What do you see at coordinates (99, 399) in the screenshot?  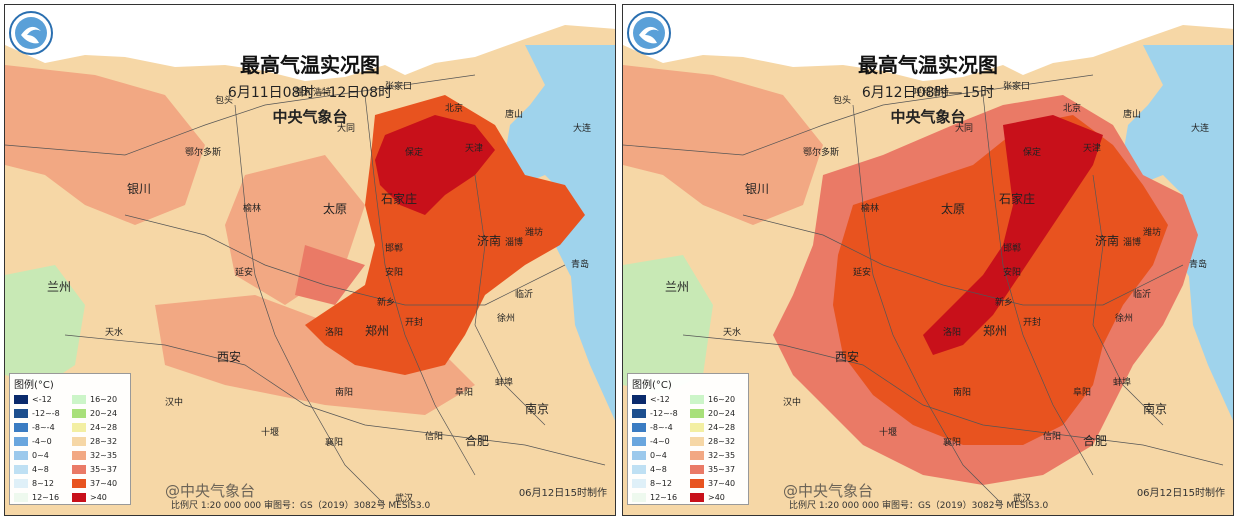 I see `legend-item: 16~20` at bounding box center [99, 399].